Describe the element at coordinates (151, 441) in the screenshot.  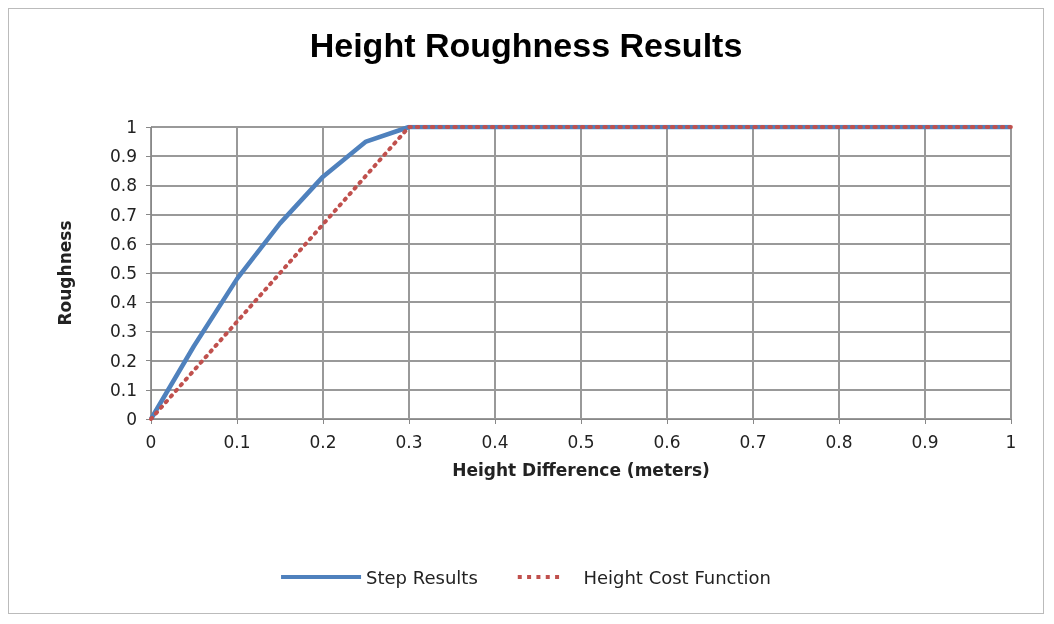
I see `x-tick-label: 0` at that location.